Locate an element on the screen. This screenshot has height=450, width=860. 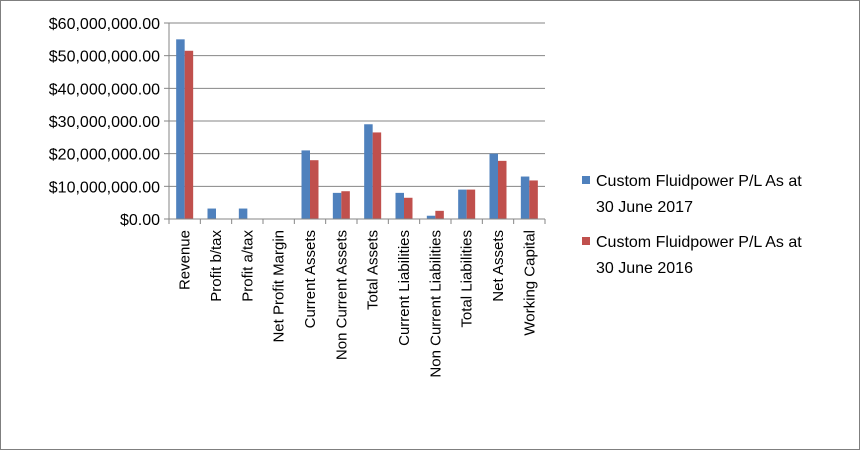
category-label: Total Liabilities is located at coordinates (467, 279).